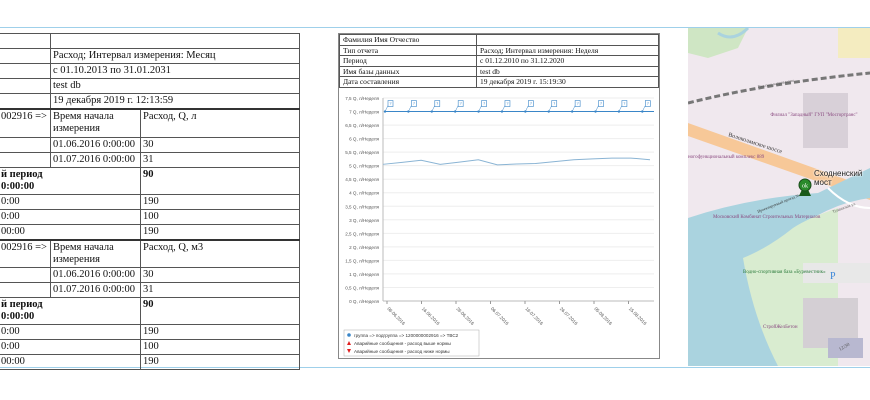 The height and width of the screenshot is (400, 870). I want to click on header-value: с 01.12.2010 по 31.12.2020, so click(567, 61).